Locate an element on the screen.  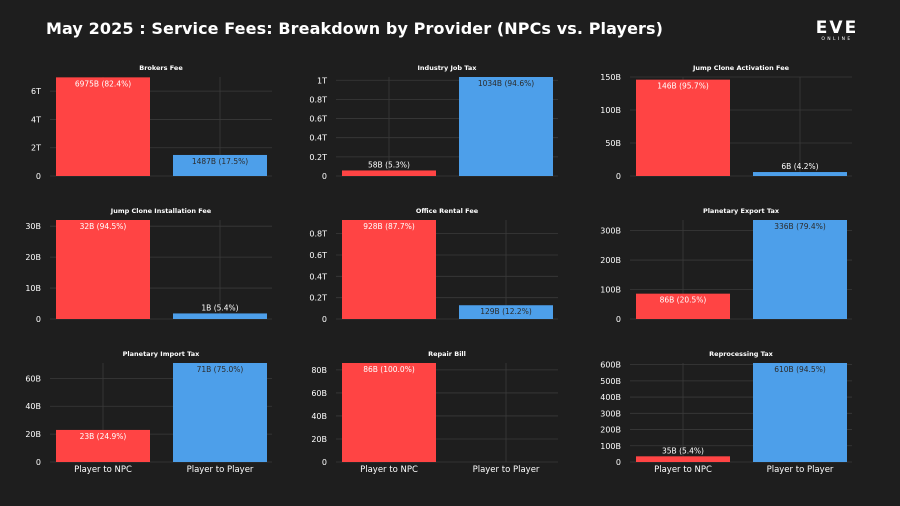
bar-data-label: 146B (95.7%) is located at coordinates (683, 86).